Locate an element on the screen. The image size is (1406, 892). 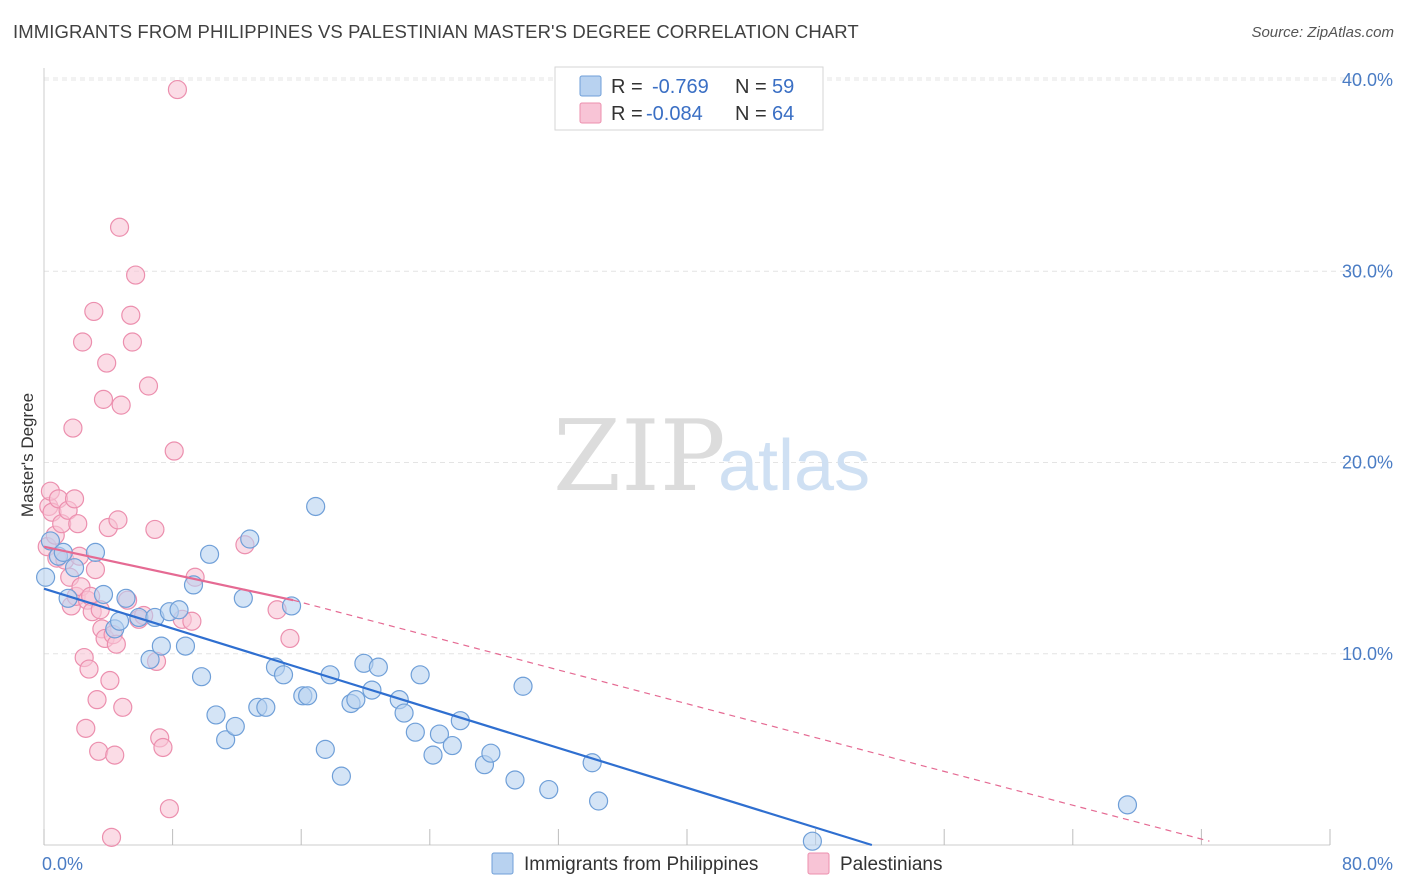
chart-source: Source: ZipAtlas.com is located at coordinates (1322, 32).